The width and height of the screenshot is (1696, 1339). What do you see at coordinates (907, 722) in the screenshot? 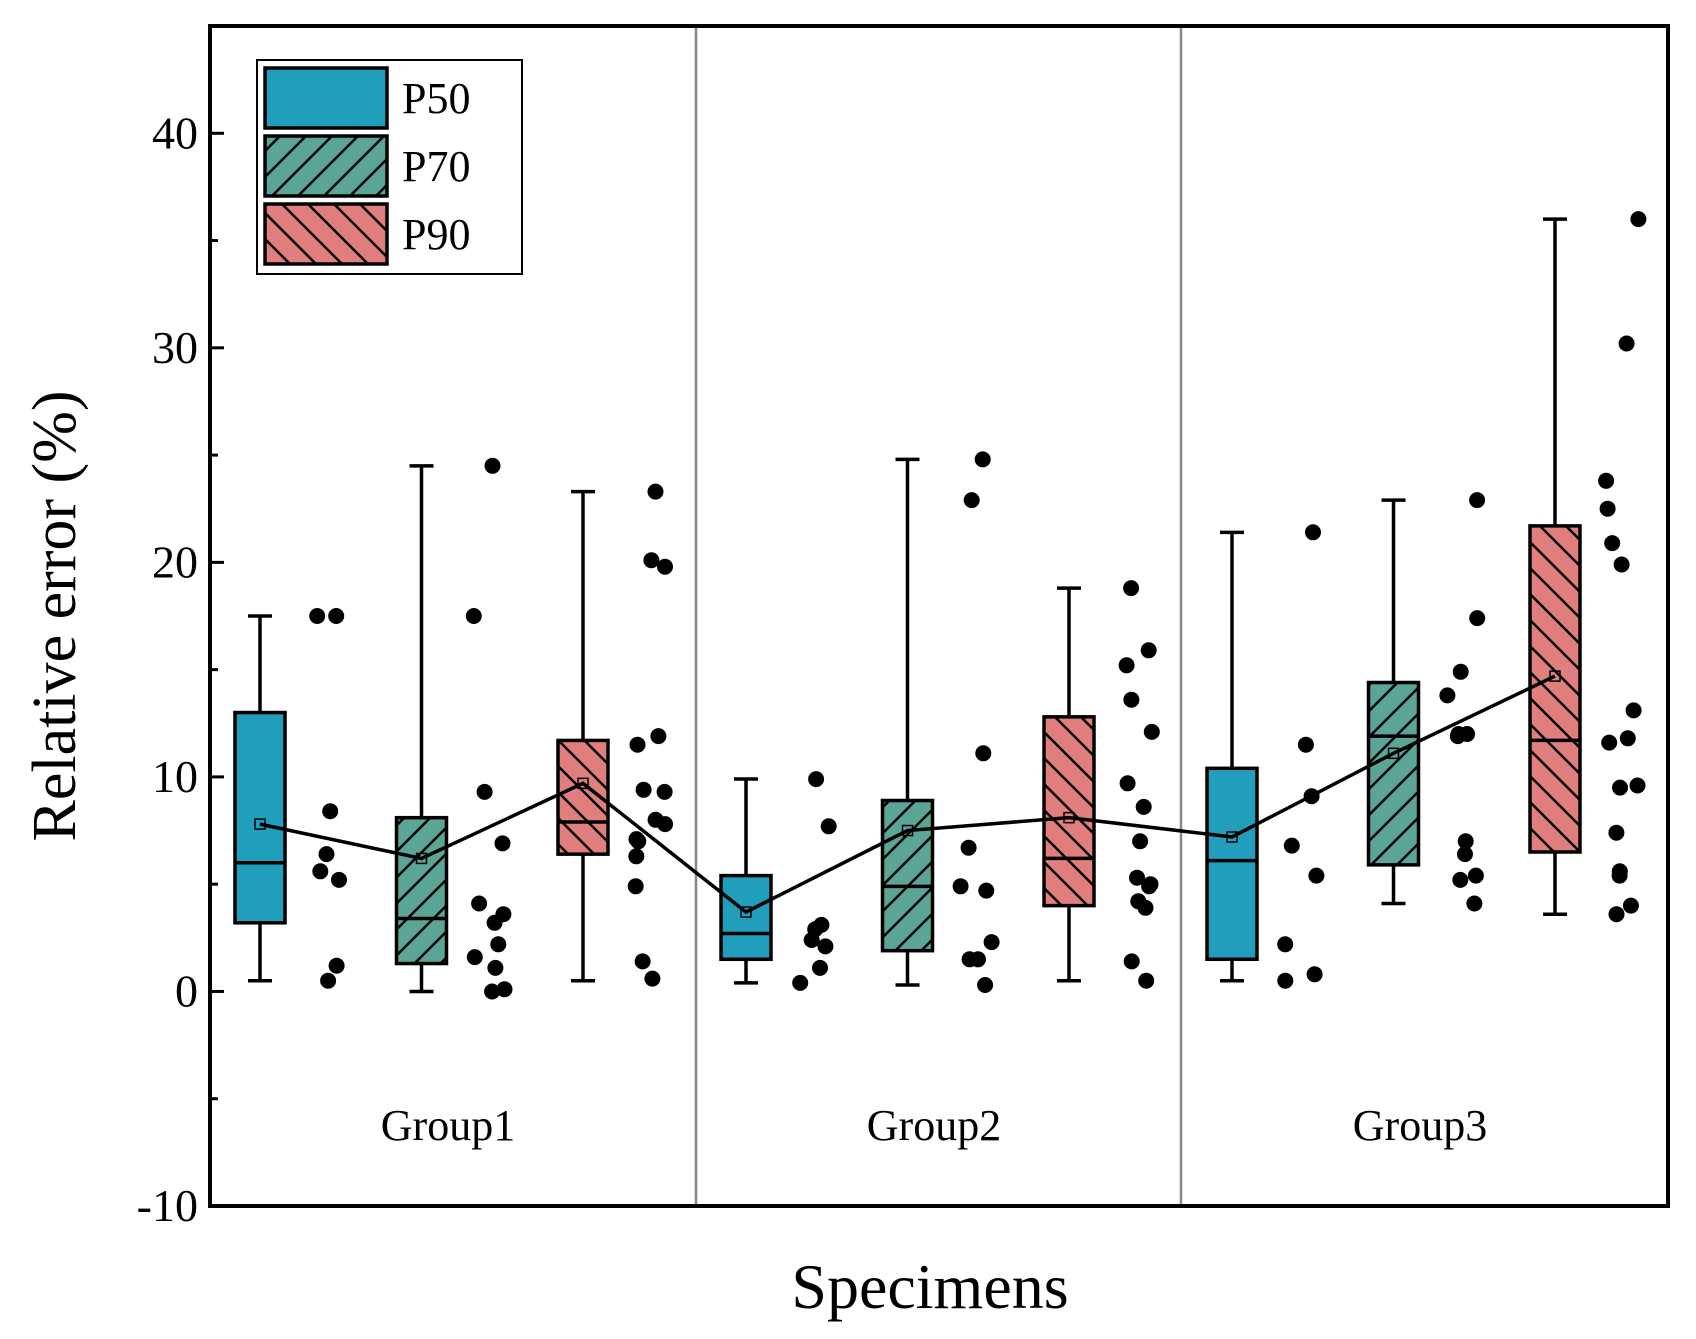
I see `box-group2-p70` at bounding box center [907, 722].